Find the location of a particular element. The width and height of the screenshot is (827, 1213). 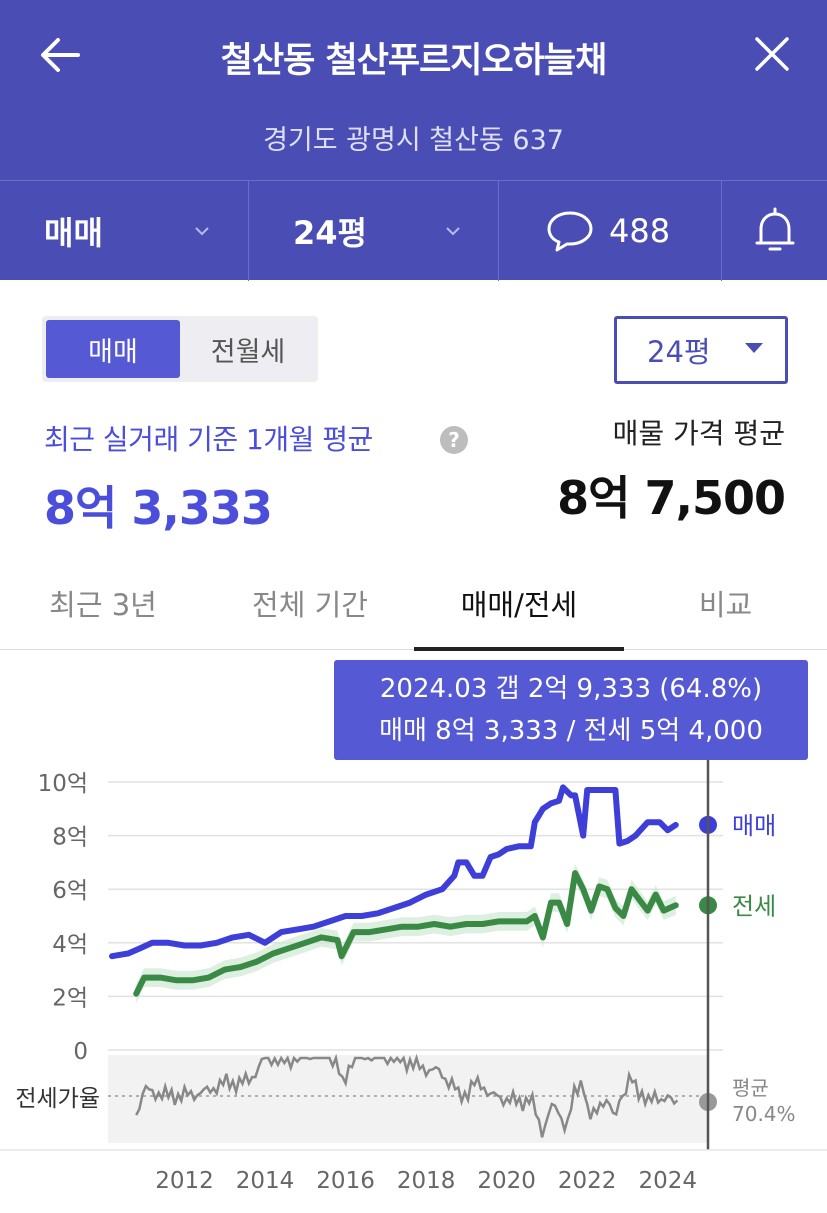

bell-icon is located at coordinates (774, 231).